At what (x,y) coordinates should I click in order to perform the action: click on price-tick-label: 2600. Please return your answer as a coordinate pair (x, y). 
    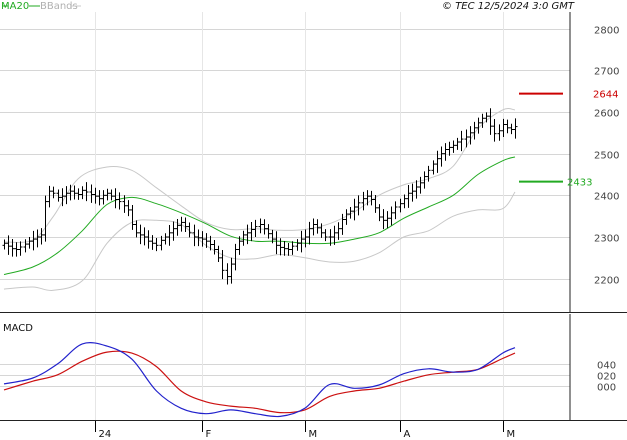
    Looking at the image, I should click on (606, 114).